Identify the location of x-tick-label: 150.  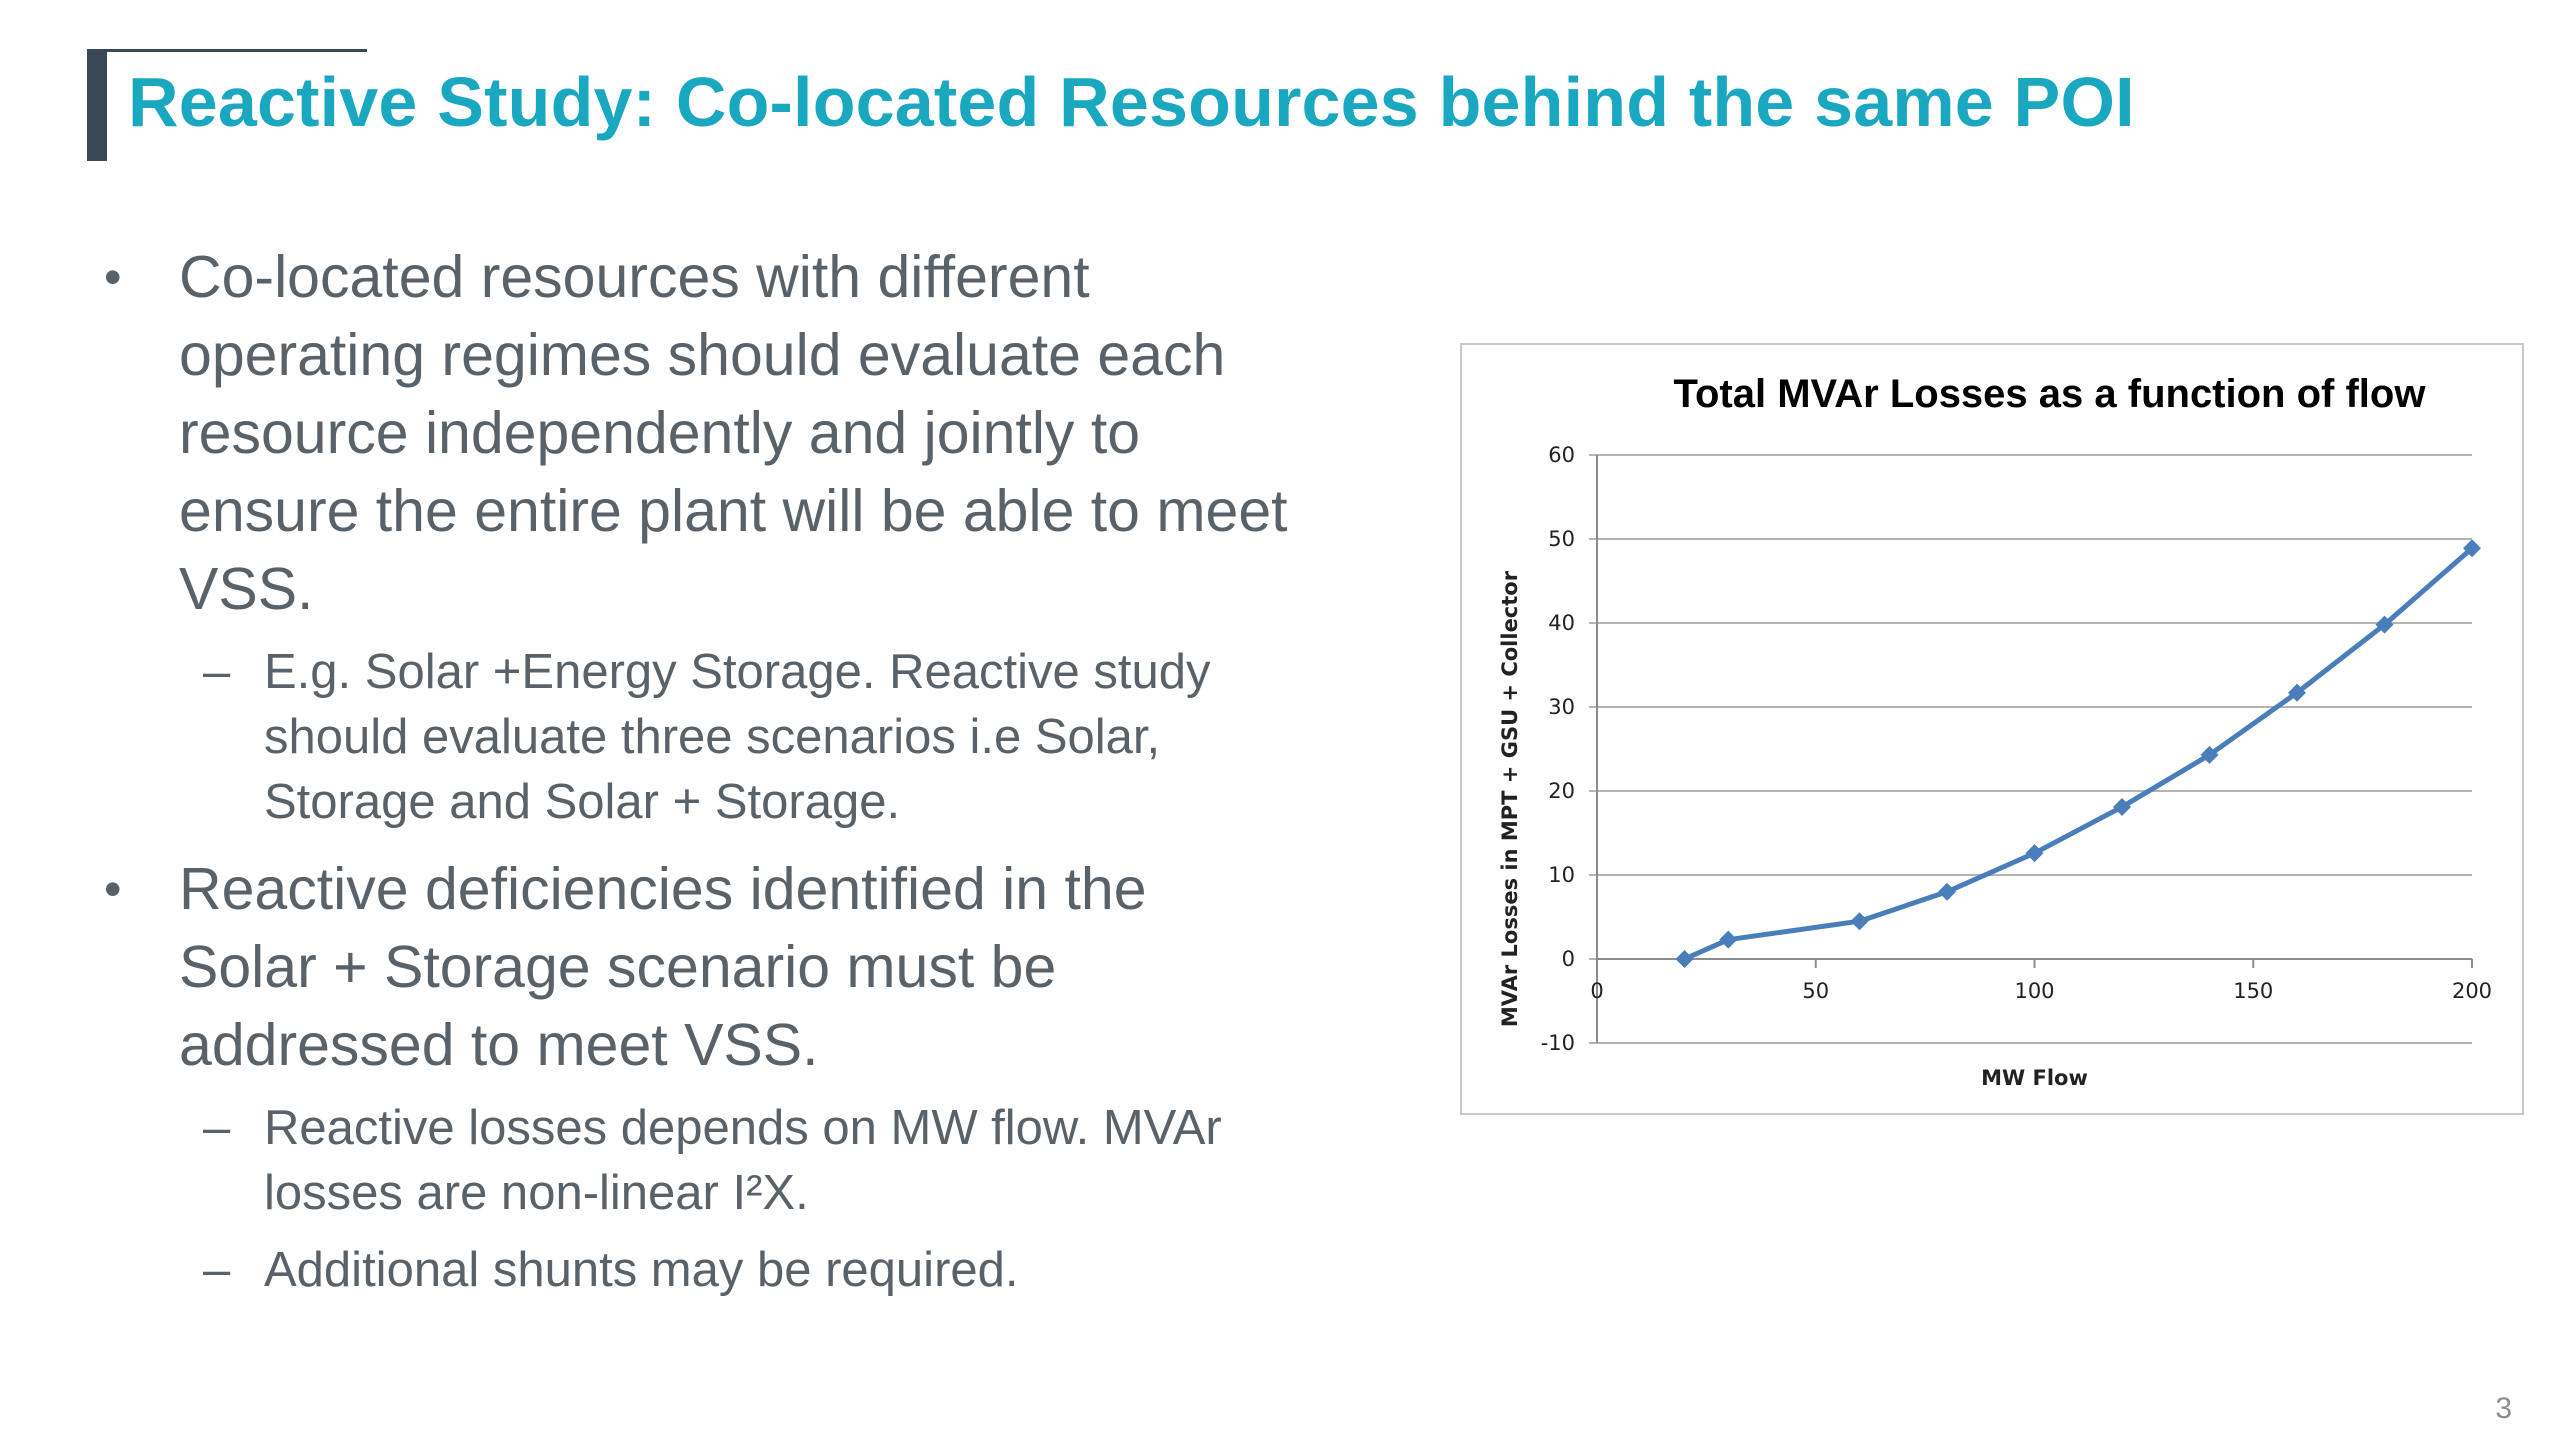
(2253, 991).